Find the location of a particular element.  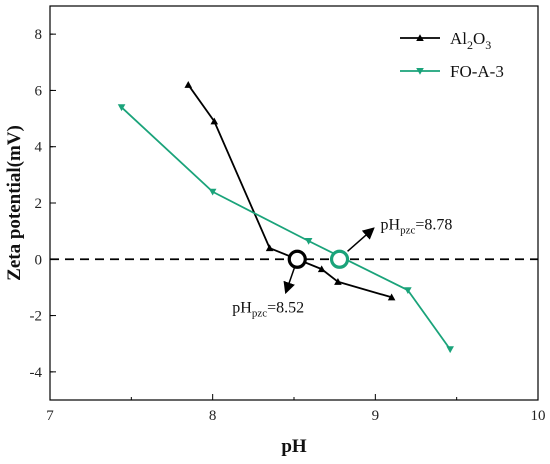

legend-entry-al2o3: Al2O3 is located at coordinates (445, 40).